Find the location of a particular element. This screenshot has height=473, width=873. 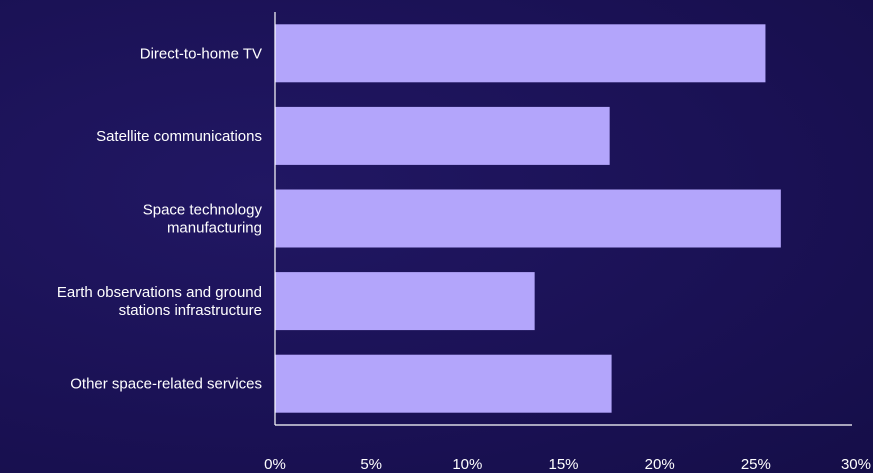

category-label-line: Satellite communications is located at coordinates (179, 136).